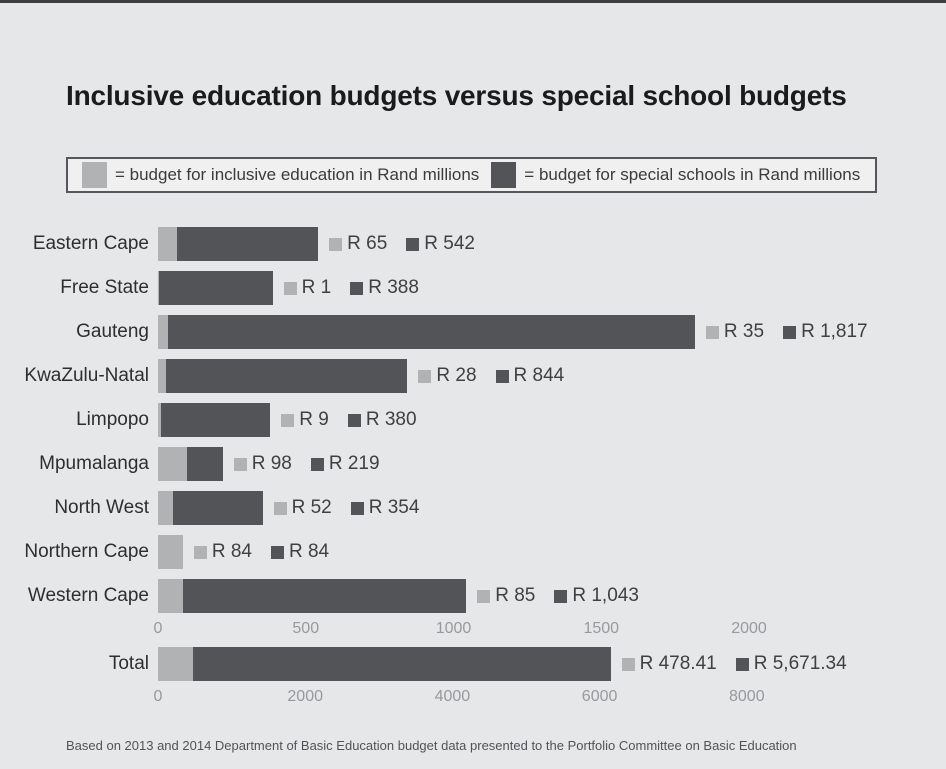 The width and height of the screenshot is (946, 769). What do you see at coordinates (314, 419) in the screenshot?
I see `inclusive-value: R 9` at bounding box center [314, 419].